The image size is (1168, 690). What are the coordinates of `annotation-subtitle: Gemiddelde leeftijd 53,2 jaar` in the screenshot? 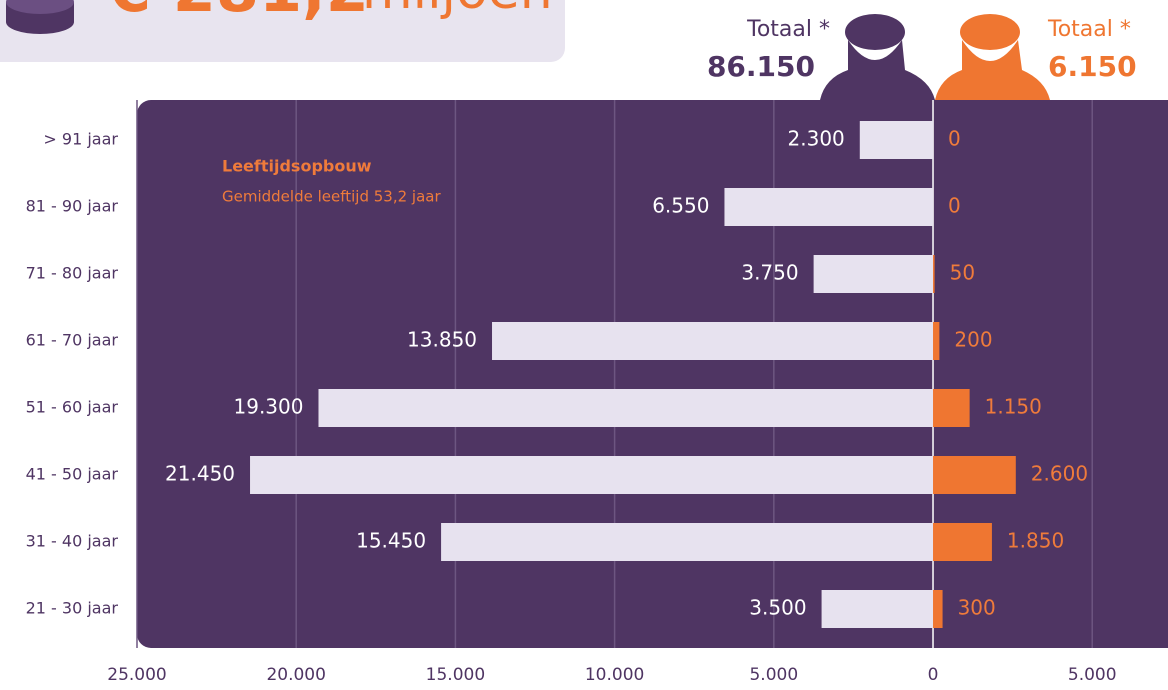 It's located at (331, 197).